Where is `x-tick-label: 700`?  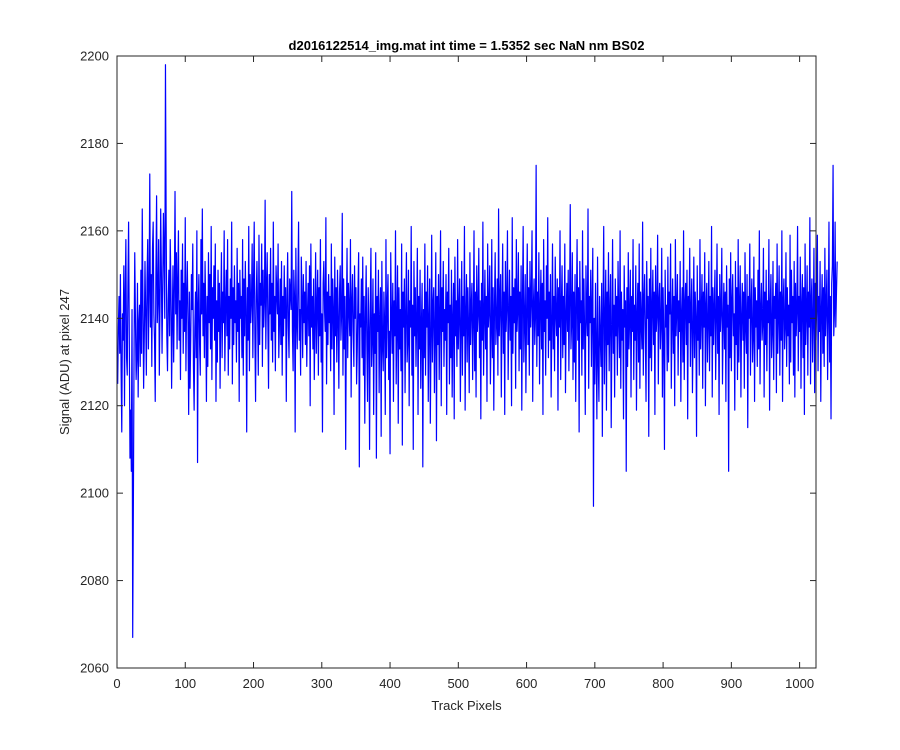
x-tick-label: 700 is located at coordinates (595, 683).